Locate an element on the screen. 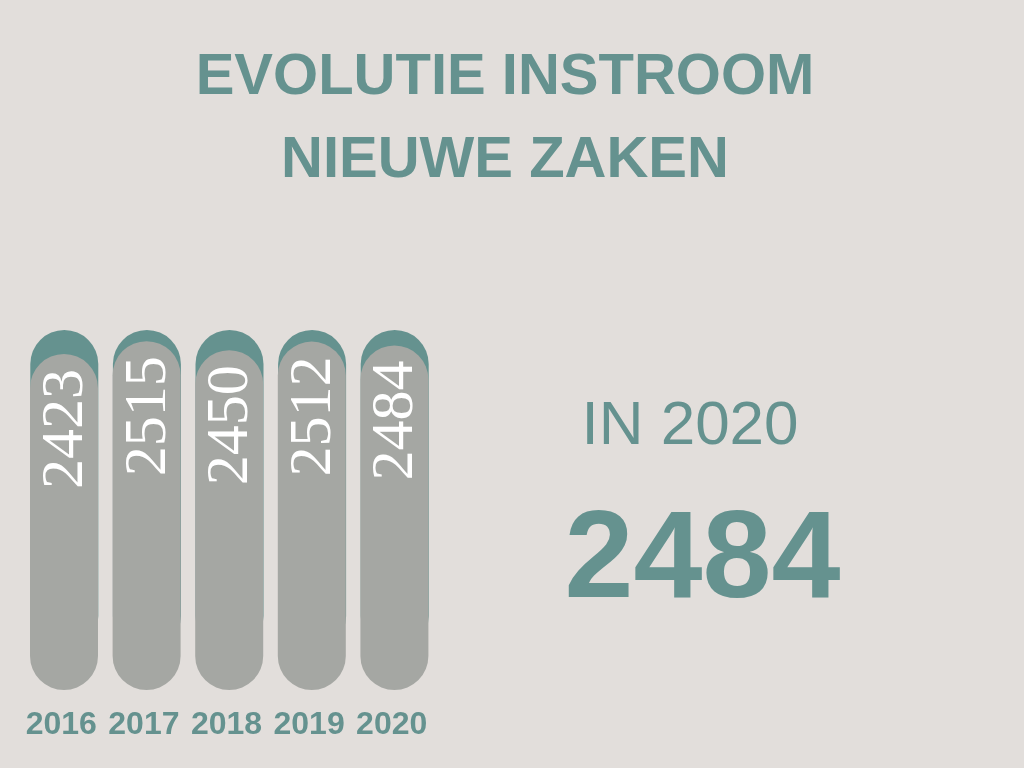  x-tick-label: 2018 is located at coordinates (226, 723).